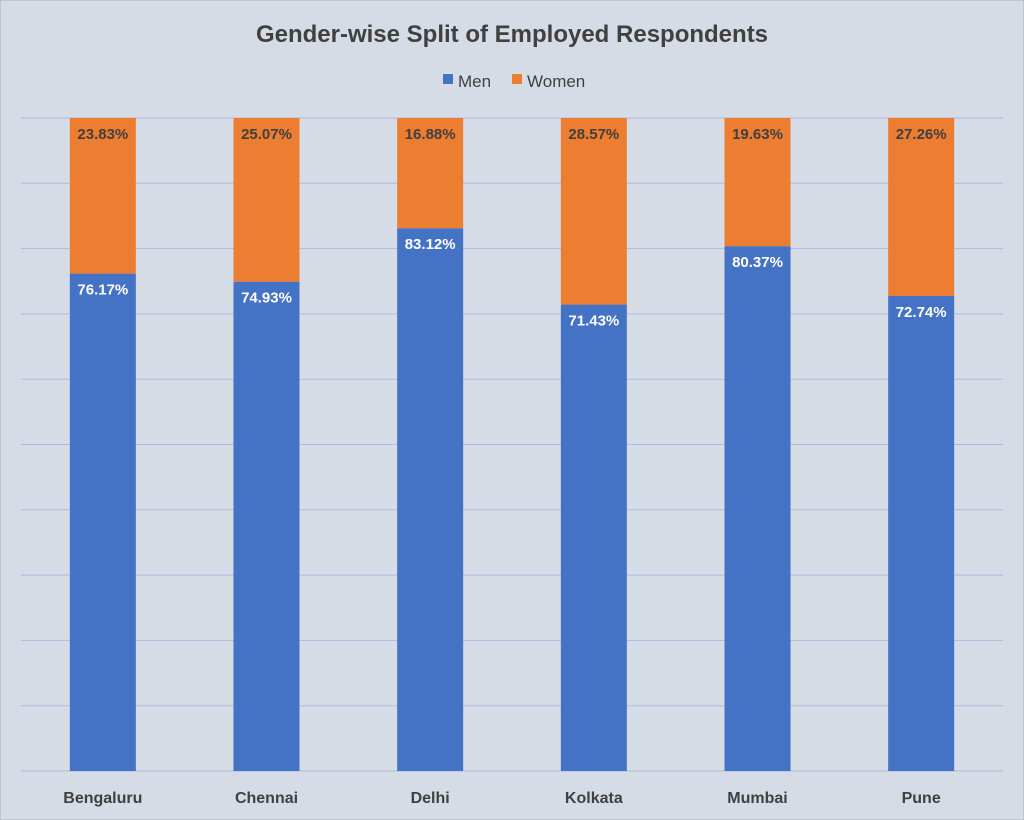 This screenshot has height=820, width=1024. What do you see at coordinates (102, 196) in the screenshot?
I see `bar-women-bengaluru` at bounding box center [102, 196].